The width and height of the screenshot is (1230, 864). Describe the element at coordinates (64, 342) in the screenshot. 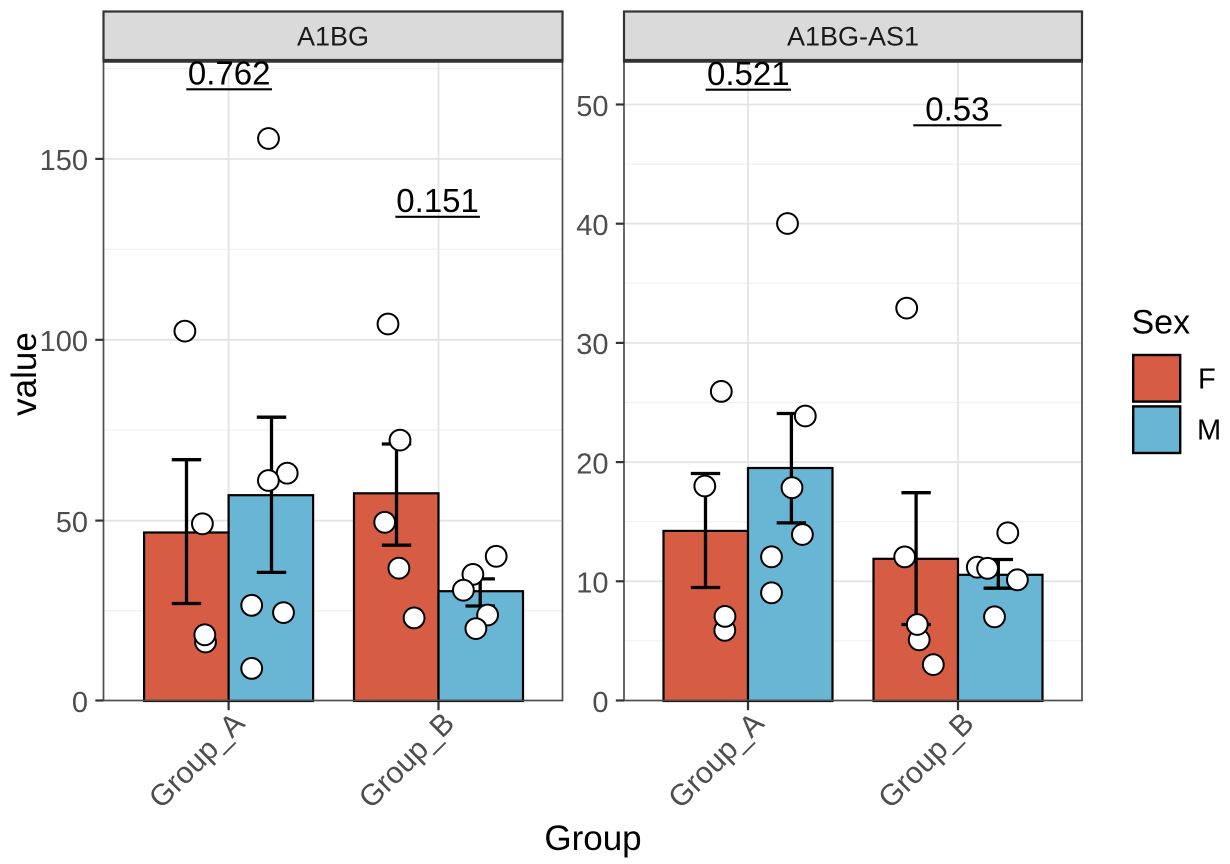

I see `svg-text: 100` at that location.